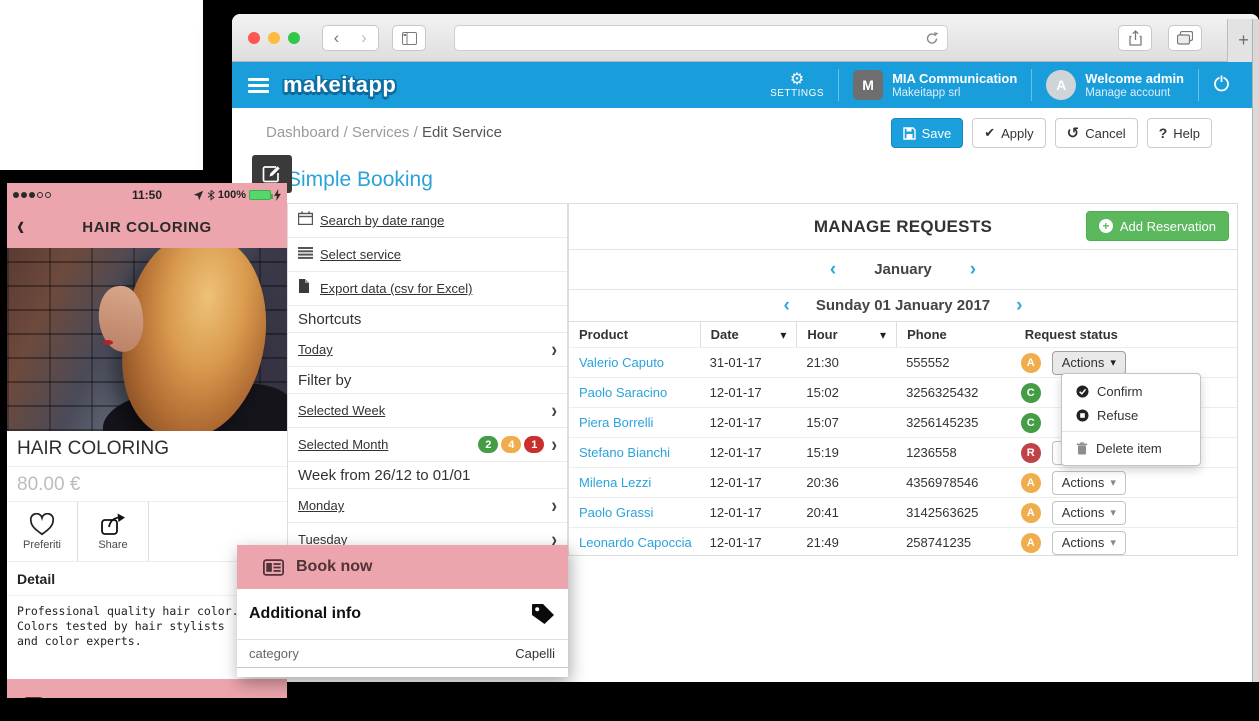 This screenshot has height=721, width=1259. What do you see at coordinates (625, 452) in the screenshot?
I see `customer-link: Stefano Bianchi` at bounding box center [625, 452].